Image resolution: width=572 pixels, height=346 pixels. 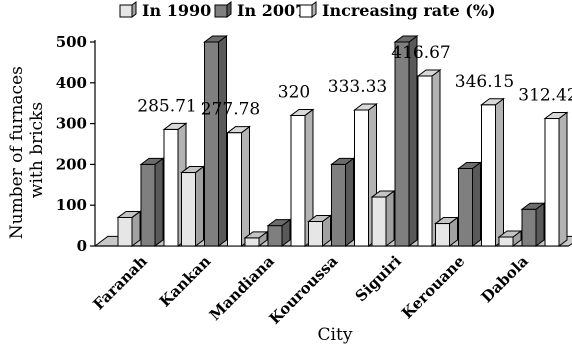 What do you see at coordinates (545, 96) in the screenshot?
I see `data-label: 312.42` at bounding box center [545, 96].